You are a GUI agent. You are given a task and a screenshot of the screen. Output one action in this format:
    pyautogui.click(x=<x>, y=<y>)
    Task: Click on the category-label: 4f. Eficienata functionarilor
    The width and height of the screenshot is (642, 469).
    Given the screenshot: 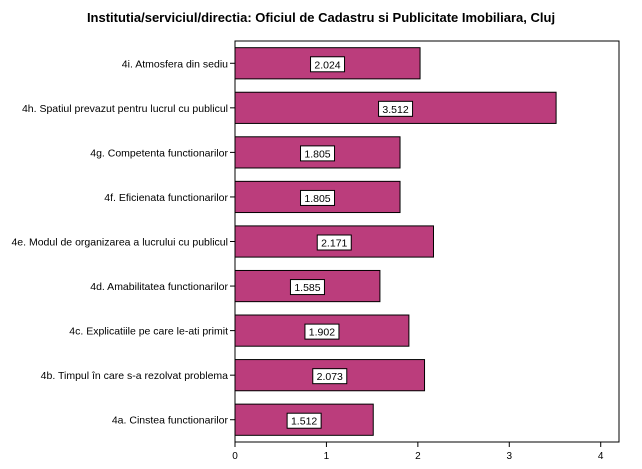 What is the action you would take?
    pyautogui.click(x=166, y=198)
    